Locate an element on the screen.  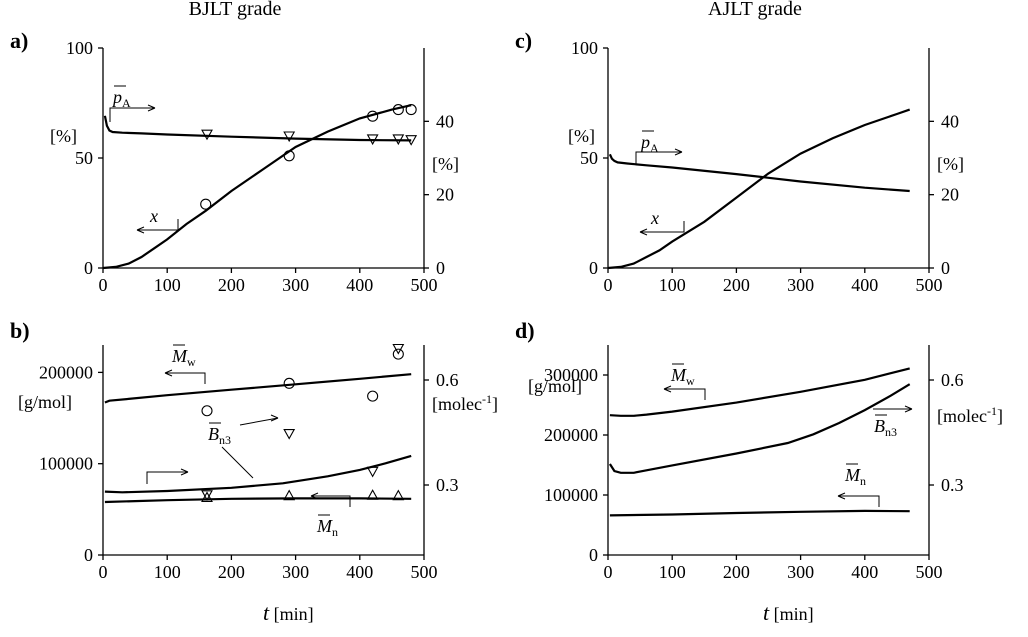
bn3-arrowhead is located at coordinates (908, 409).